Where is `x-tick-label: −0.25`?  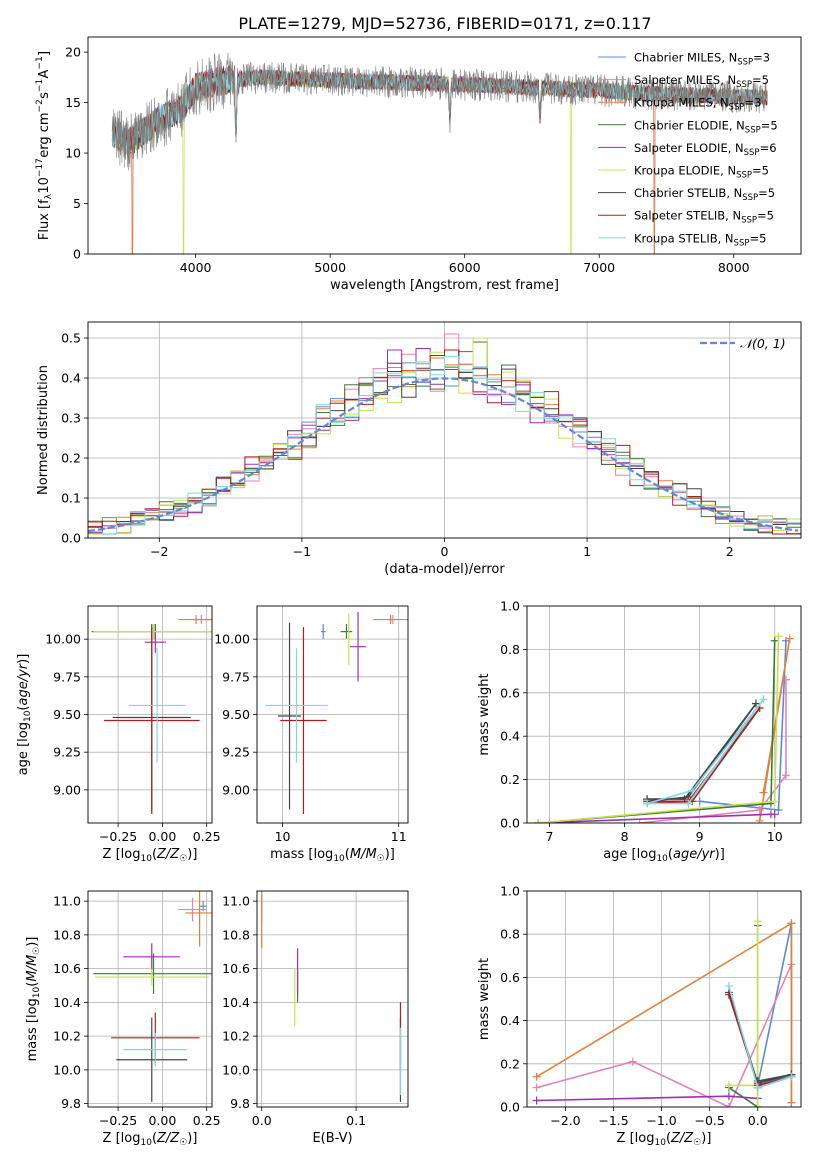
x-tick-label: −0.25 is located at coordinates (118, 836).